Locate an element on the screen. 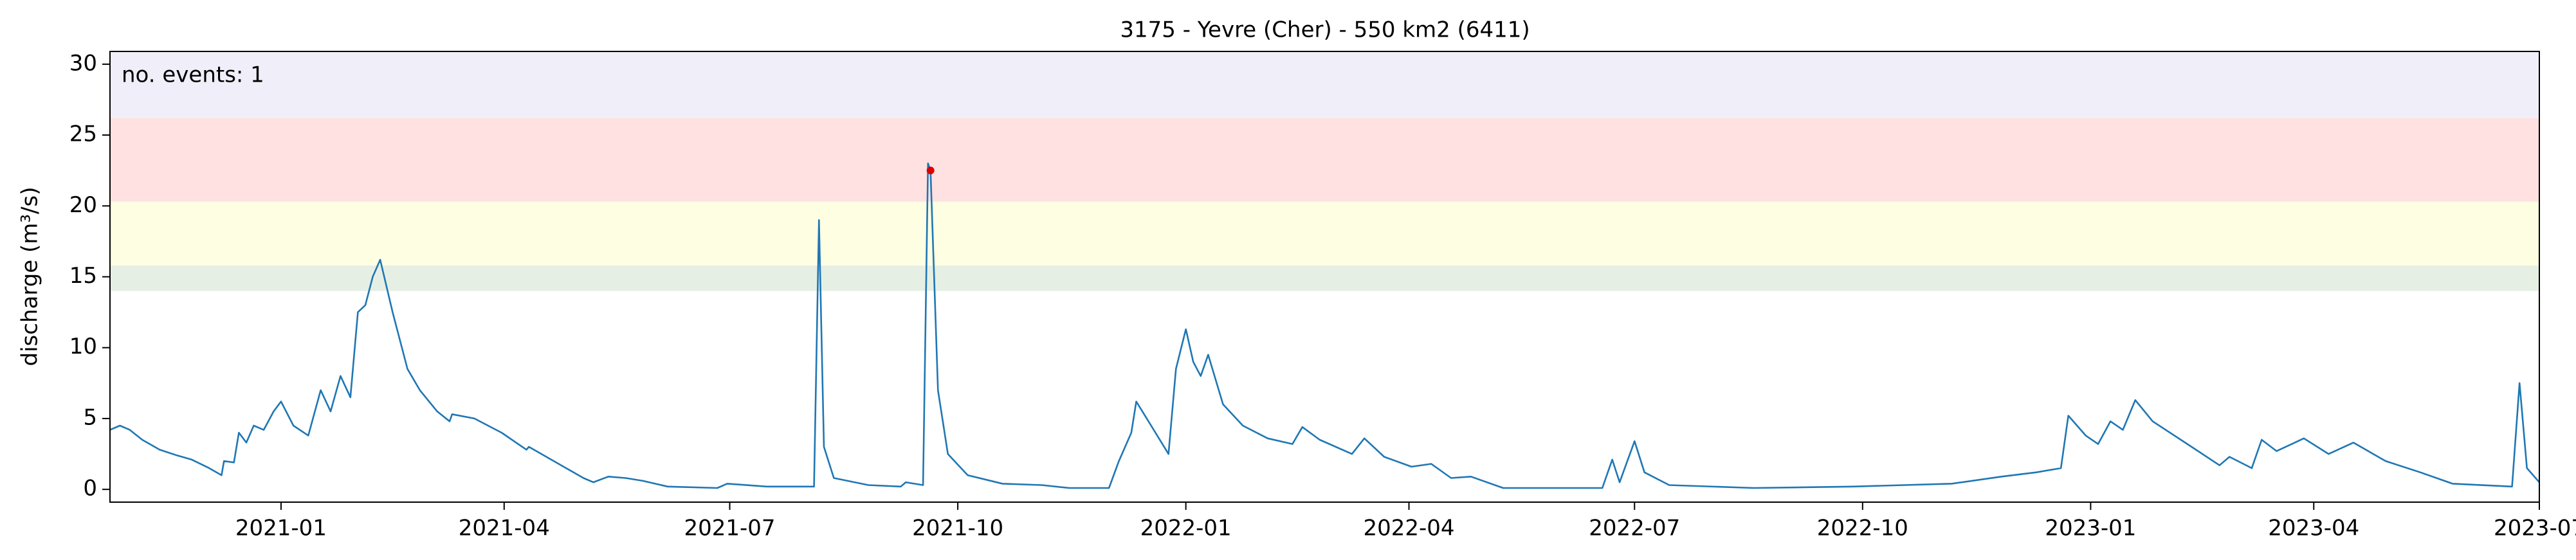  x-tick-label: 2022-10 is located at coordinates (1862, 529).